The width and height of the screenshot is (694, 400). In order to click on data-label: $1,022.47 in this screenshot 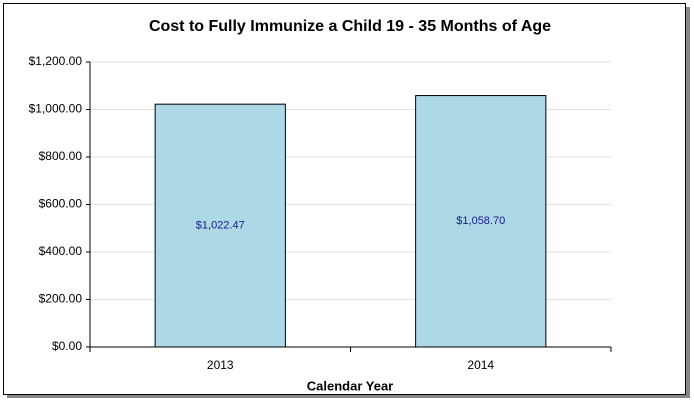, I will do `click(220, 225)`.